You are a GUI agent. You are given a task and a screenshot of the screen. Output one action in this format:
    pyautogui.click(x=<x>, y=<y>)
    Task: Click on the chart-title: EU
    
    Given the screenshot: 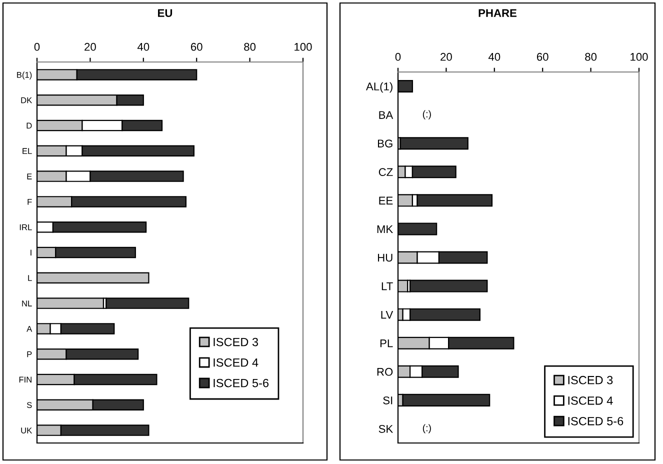 What is the action you would take?
    pyautogui.click(x=165, y=13)
    